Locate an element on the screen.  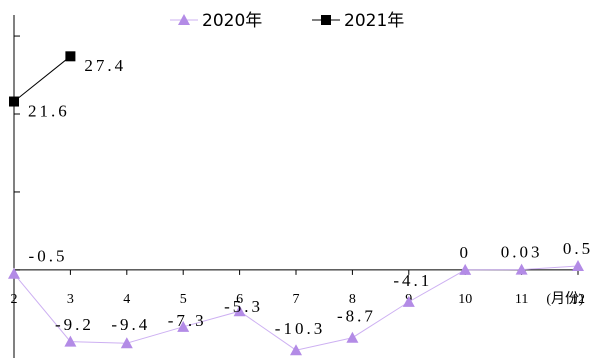
x-axis-label: (月份) is located at coordinates (565, 299).